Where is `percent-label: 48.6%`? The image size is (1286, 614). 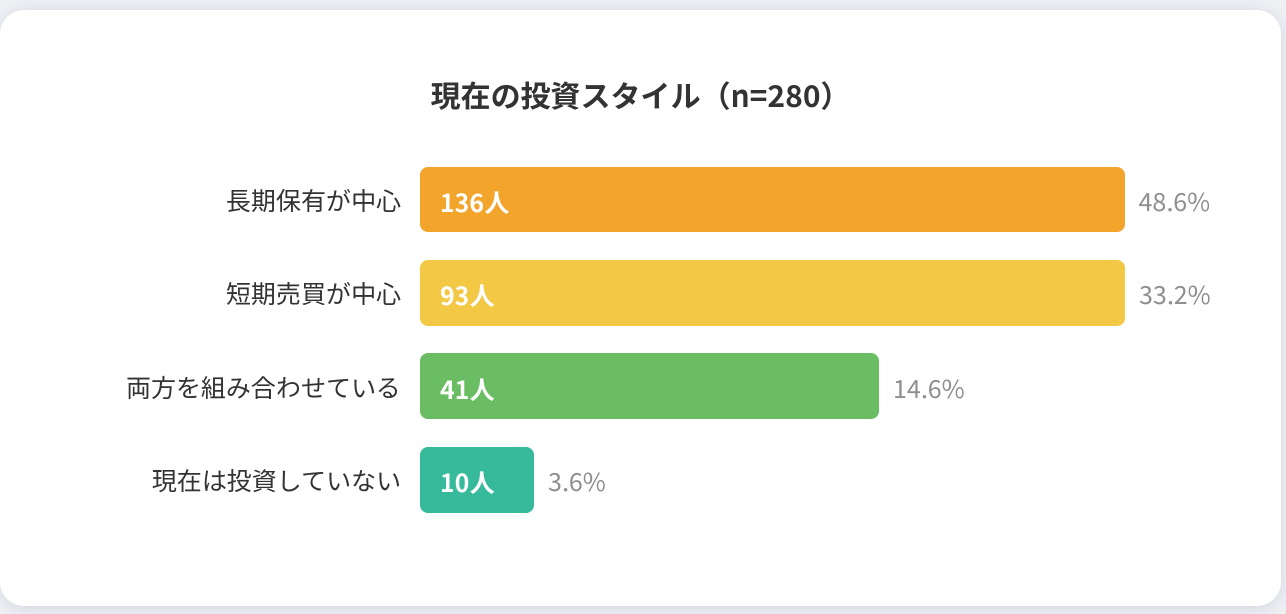
percent-label: 48.6% is located at coordinates (1174, 200).